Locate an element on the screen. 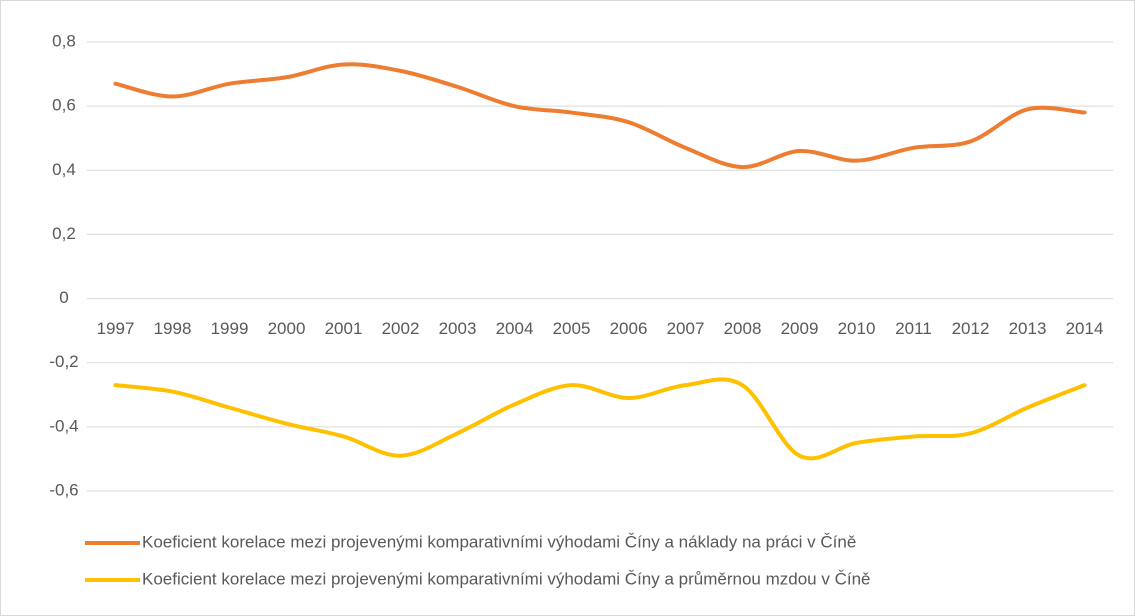  x-tick-label: 2011 is located at coordinates (913, 328).